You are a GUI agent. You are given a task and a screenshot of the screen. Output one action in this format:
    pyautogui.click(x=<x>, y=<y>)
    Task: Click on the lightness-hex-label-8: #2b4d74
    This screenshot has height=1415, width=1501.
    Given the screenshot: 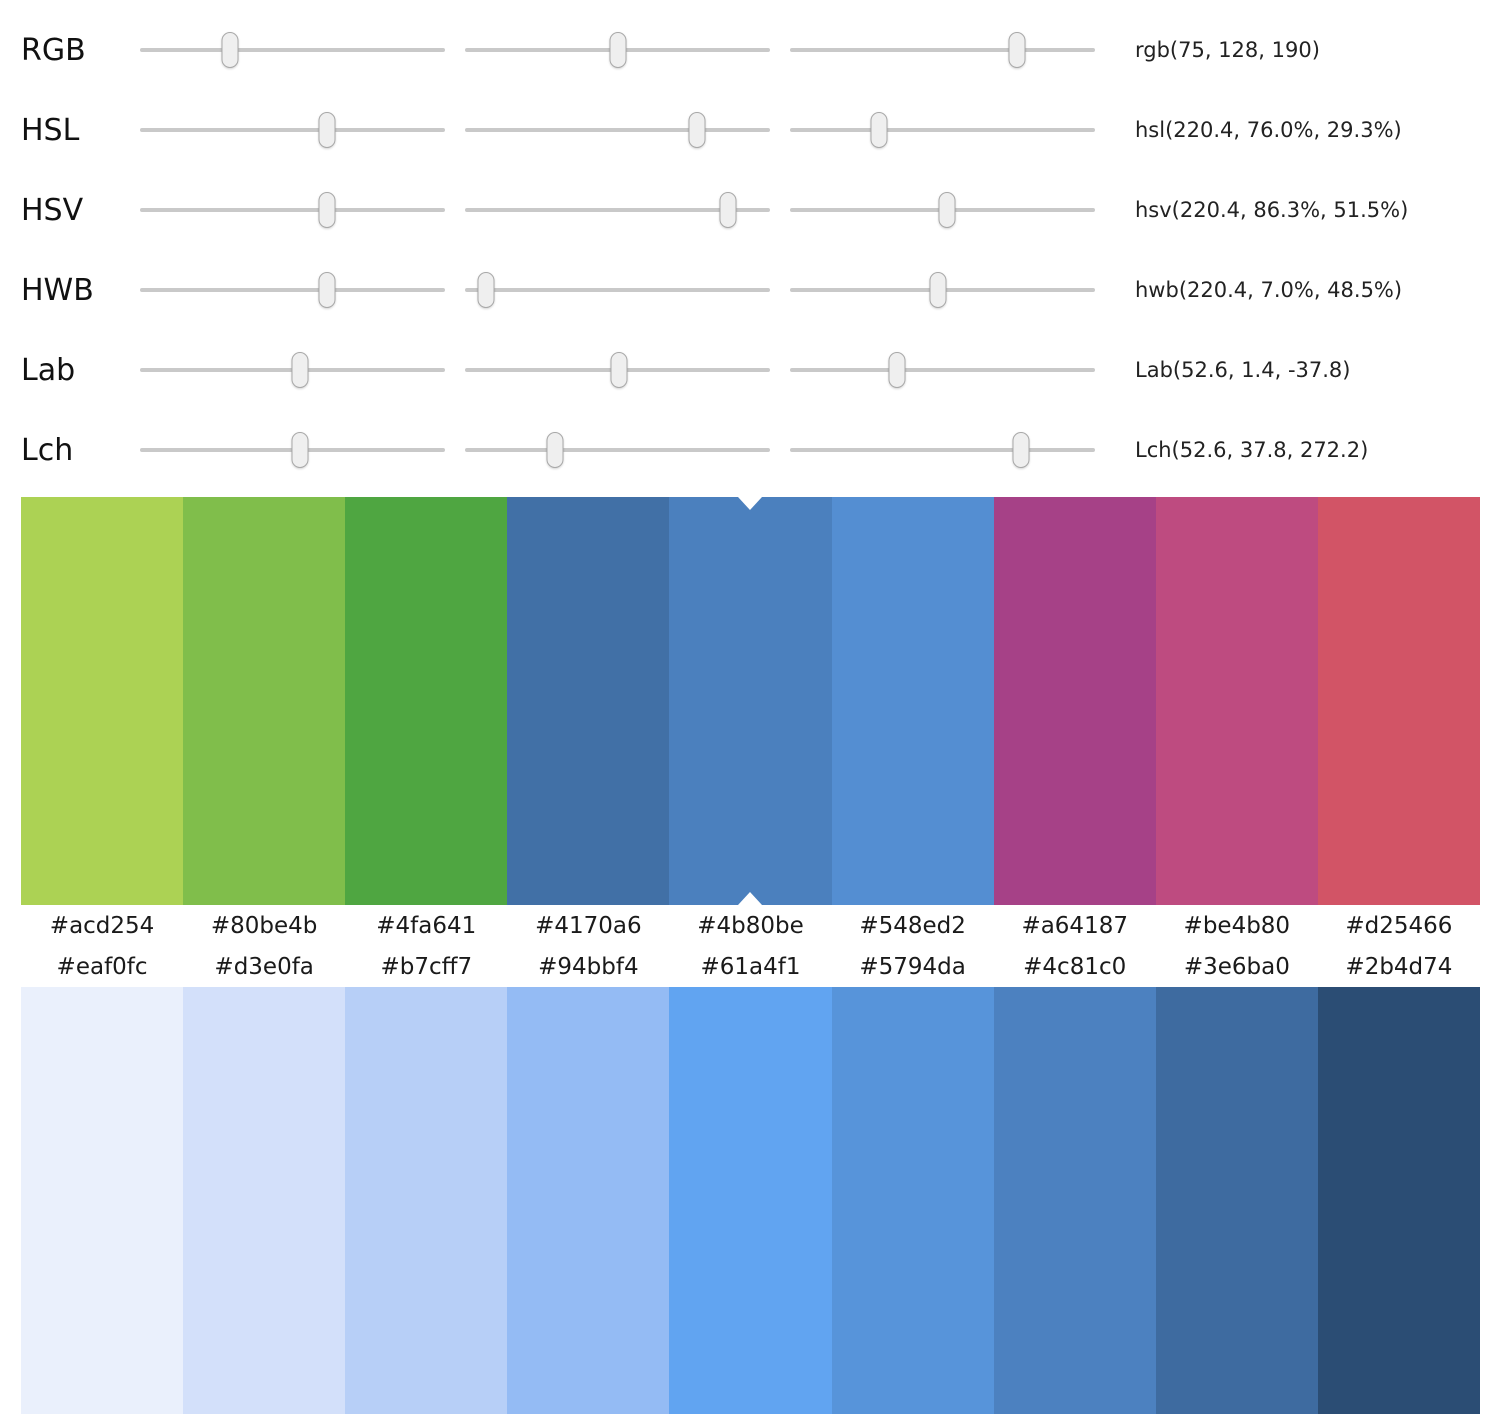 What is the action you would take?
    pyautogui.click(x=1399, y=966)
    